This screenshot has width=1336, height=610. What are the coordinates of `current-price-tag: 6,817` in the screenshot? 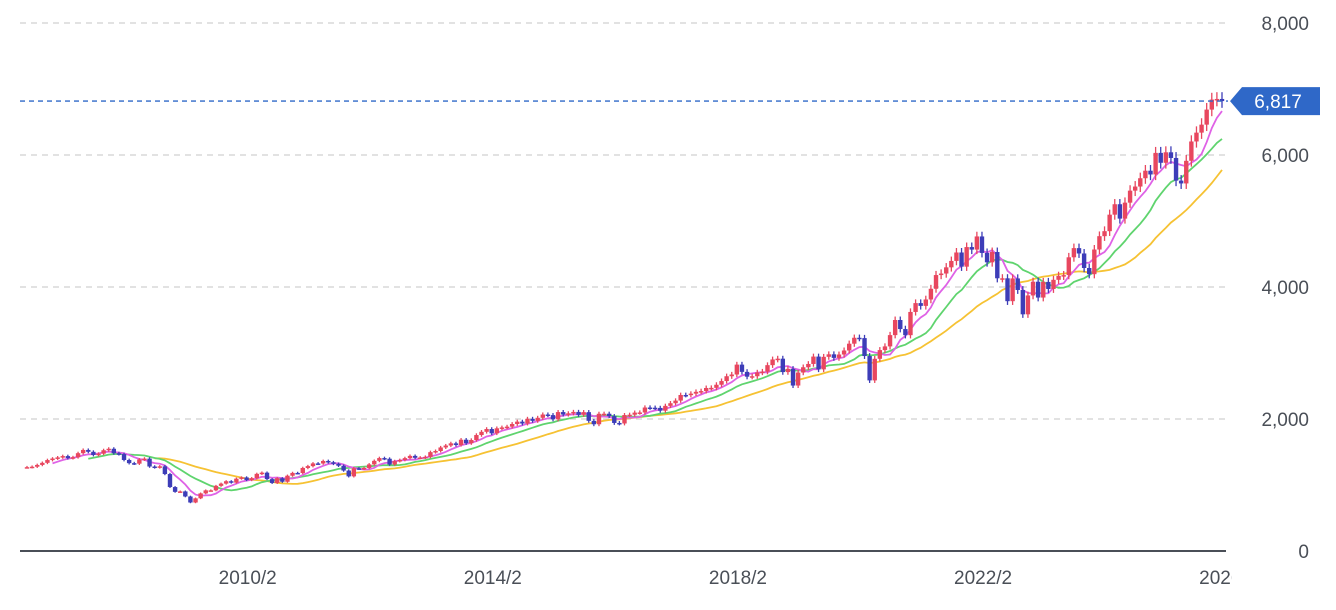 It's located at (670, 101).